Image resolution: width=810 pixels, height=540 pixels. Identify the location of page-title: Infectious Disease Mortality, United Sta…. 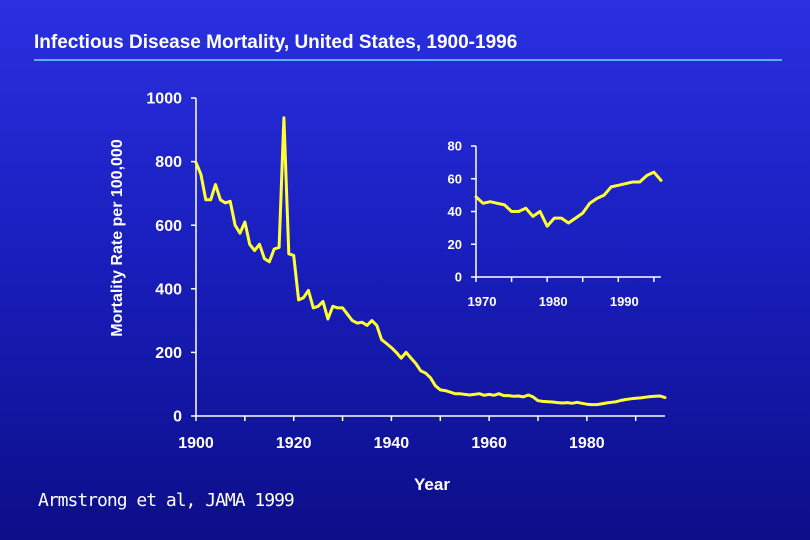
(276, 42).